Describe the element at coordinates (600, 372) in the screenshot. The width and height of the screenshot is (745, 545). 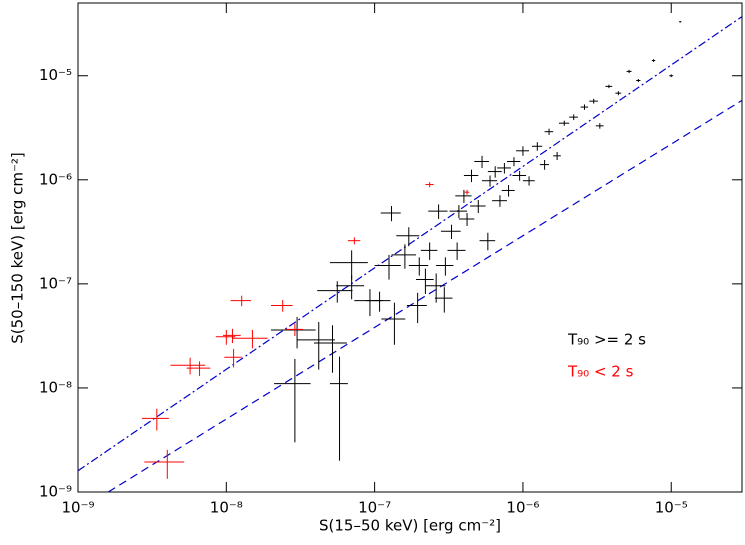
I see `legend-label: T₉₀ < 2 s` at that location.